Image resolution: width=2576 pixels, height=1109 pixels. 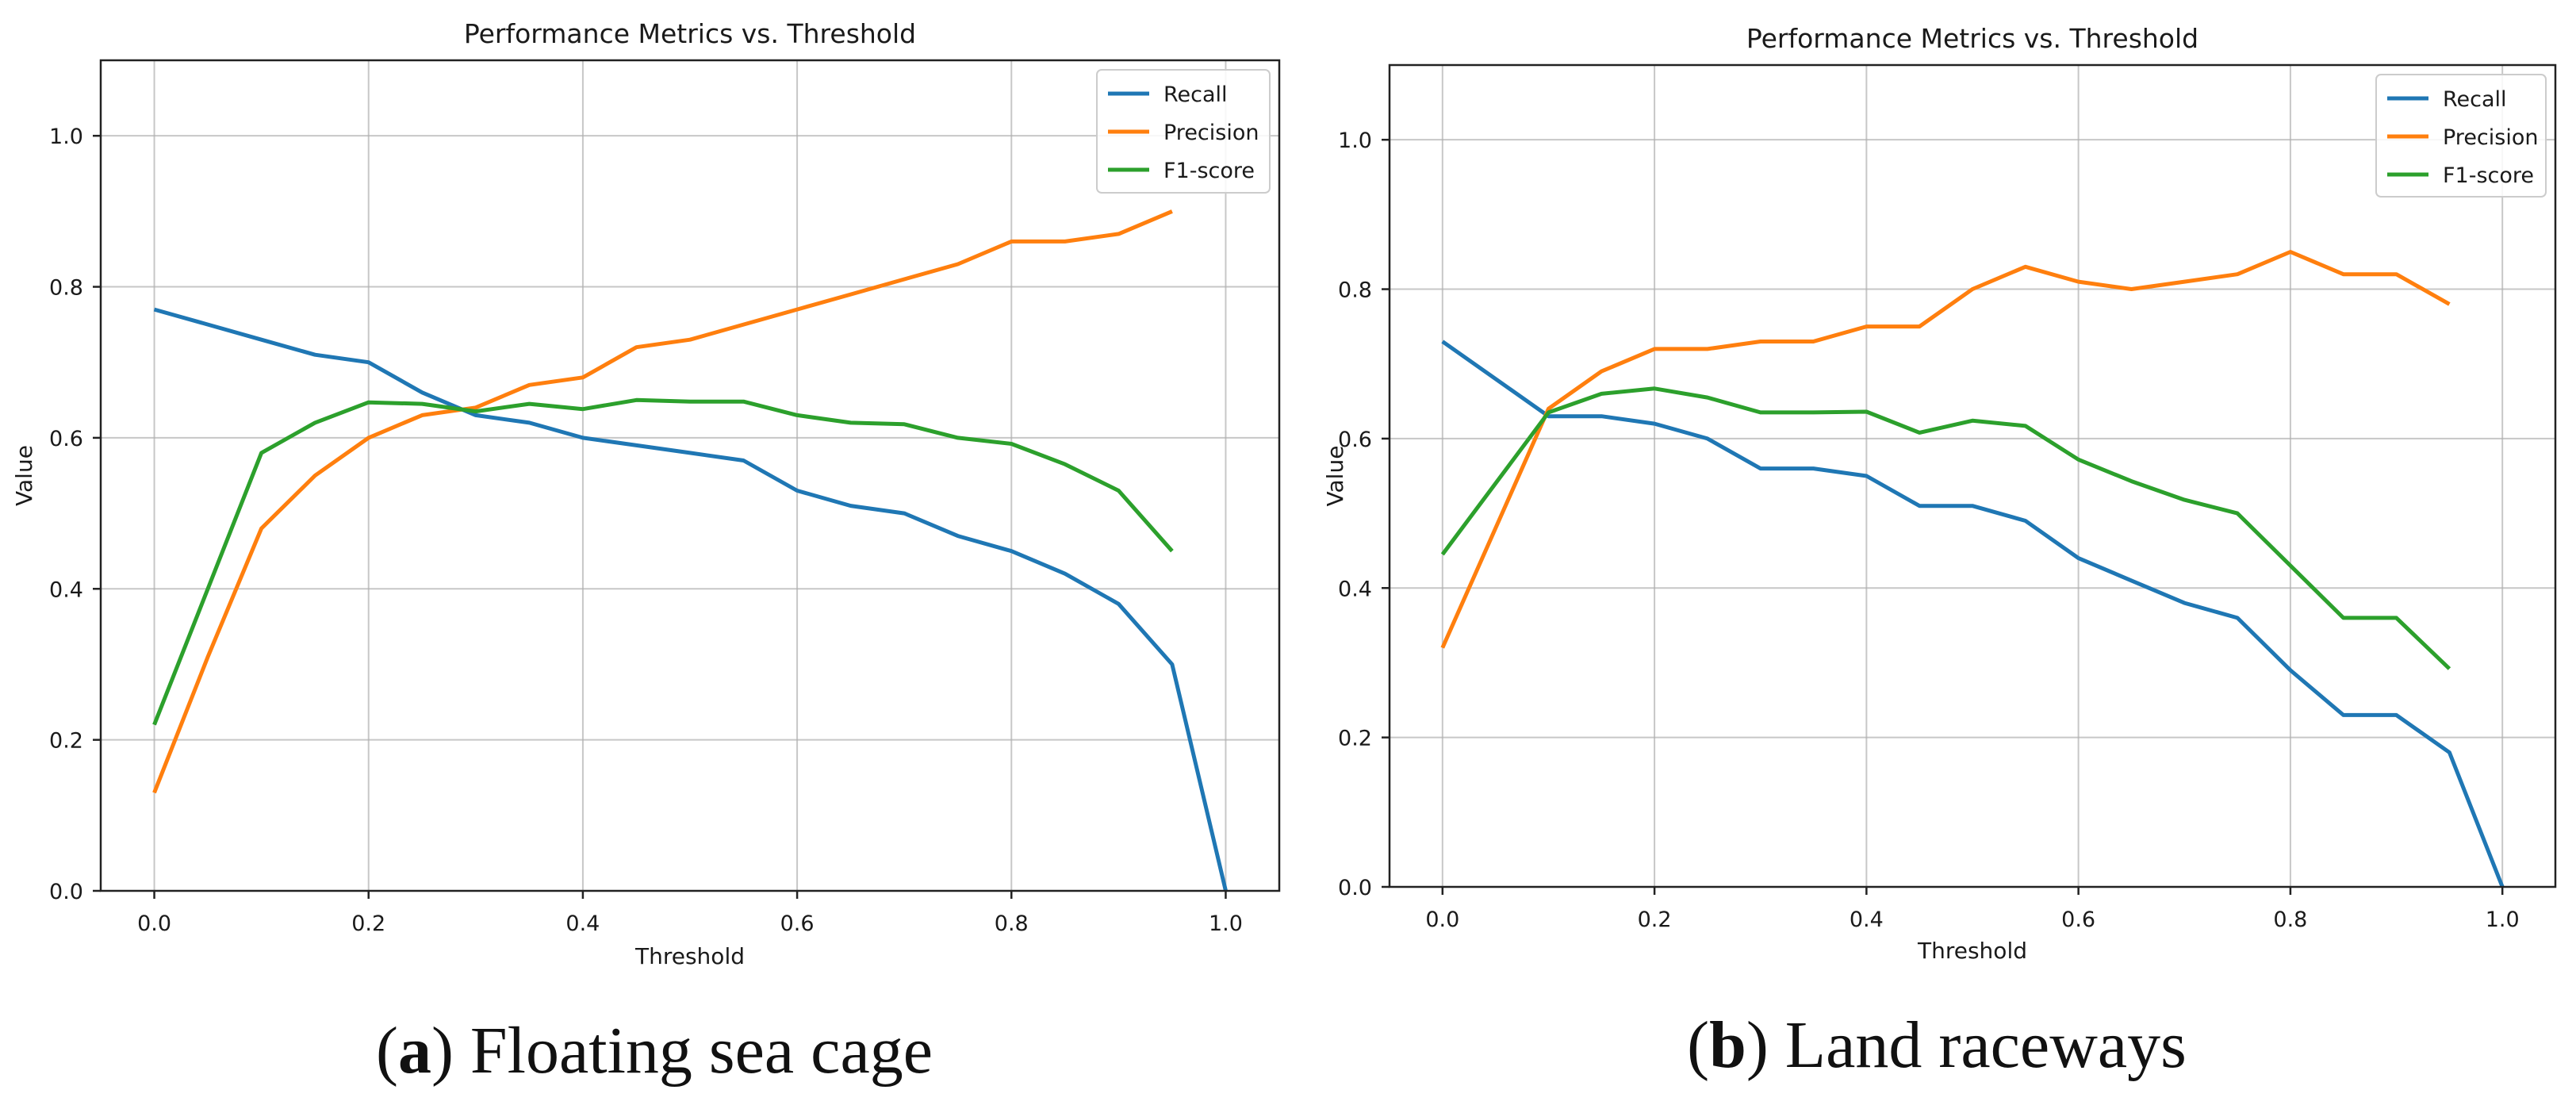 I want to click on caption-b: (b) Land raceways, so click(x=1937, y=1045).